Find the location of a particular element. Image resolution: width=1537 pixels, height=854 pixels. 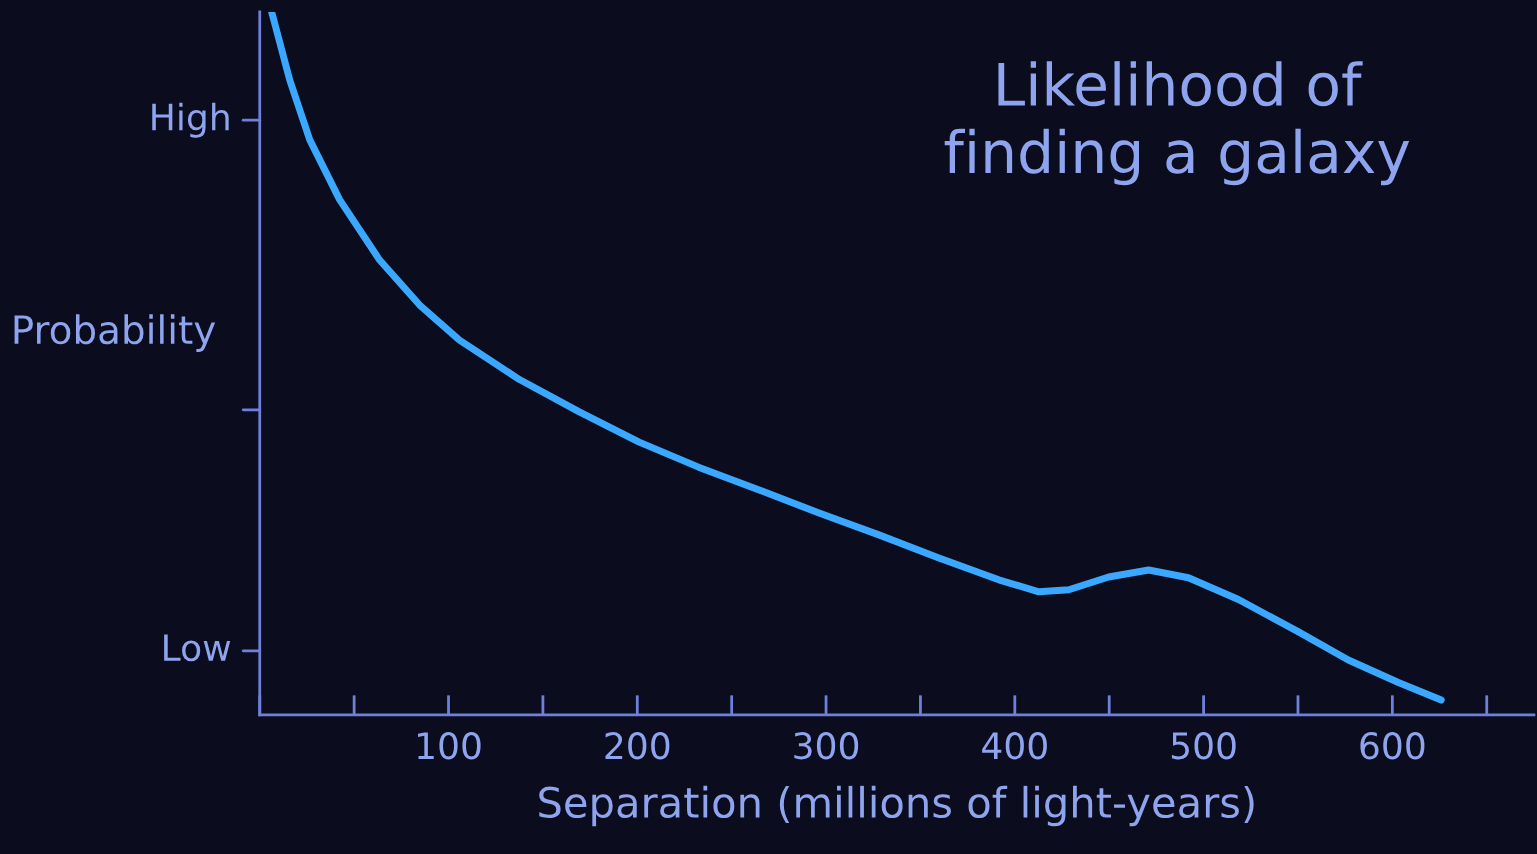

x-tick-label: 300 is located at coordinates (826, 746).